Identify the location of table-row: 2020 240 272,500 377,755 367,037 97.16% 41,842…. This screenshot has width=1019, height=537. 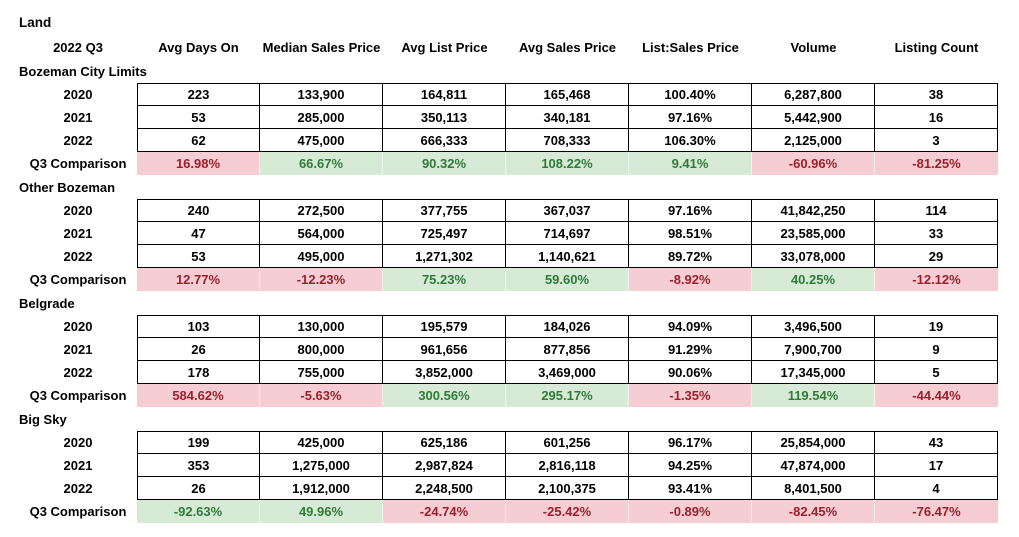
(518, 210).